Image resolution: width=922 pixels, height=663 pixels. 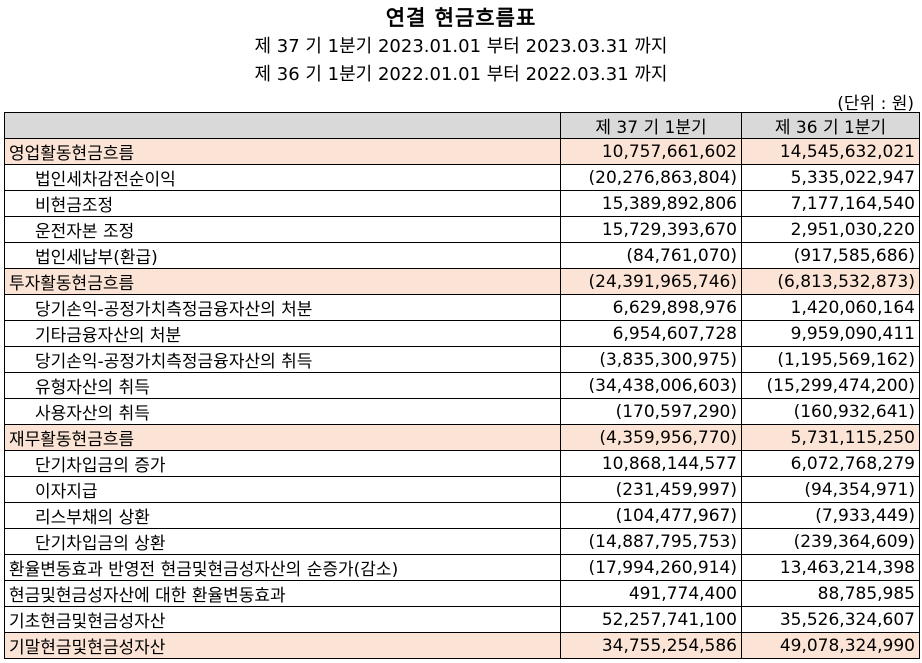 What do you see at coordinates (461, 18) in the screenshot?
I see `statement-title: 연결 현금흐름표` at bounding box center [461, 18].